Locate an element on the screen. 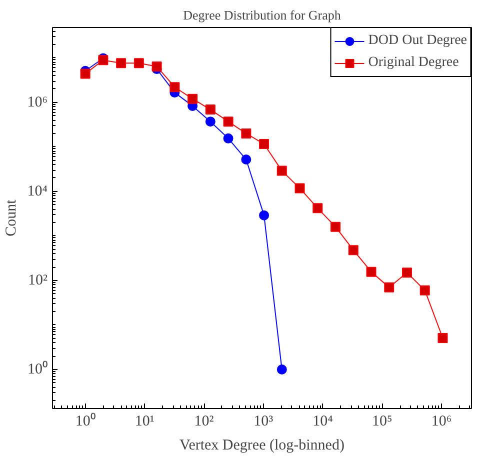 This screenshot has height=456, width=485. legend-label: DOD Out Degree is located at coordinates (417, 41).